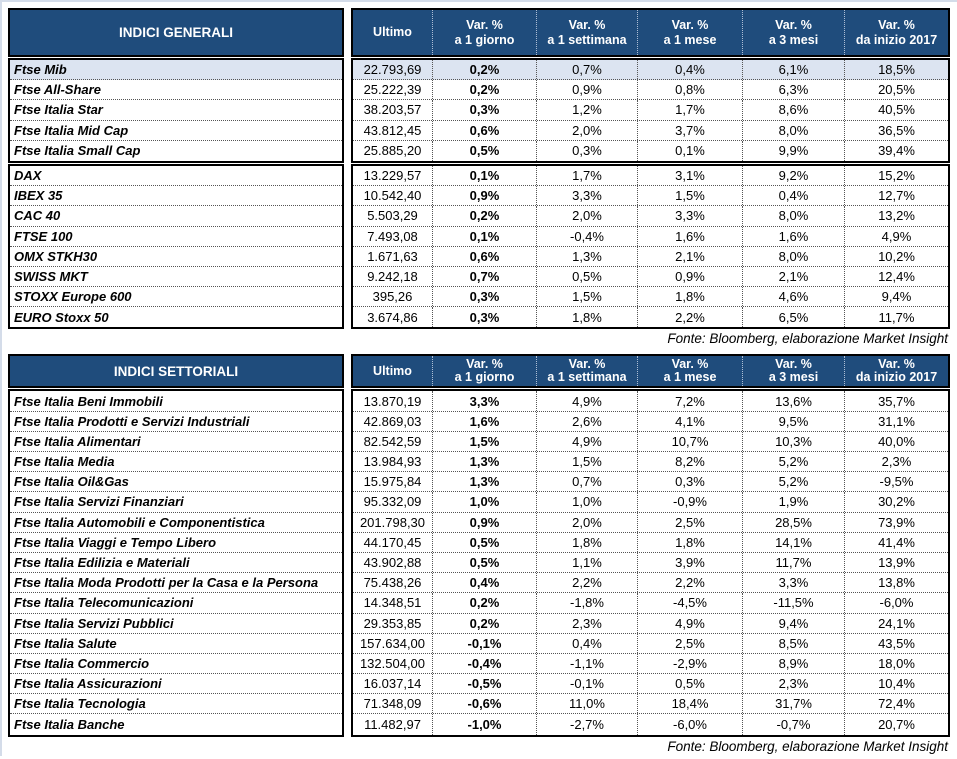  What do you see at coordinates (793, 32) in the screenshot?
I see `column-header-var-3-mesi: Var. % a 3 mesi` at bounding box center [793, 32].